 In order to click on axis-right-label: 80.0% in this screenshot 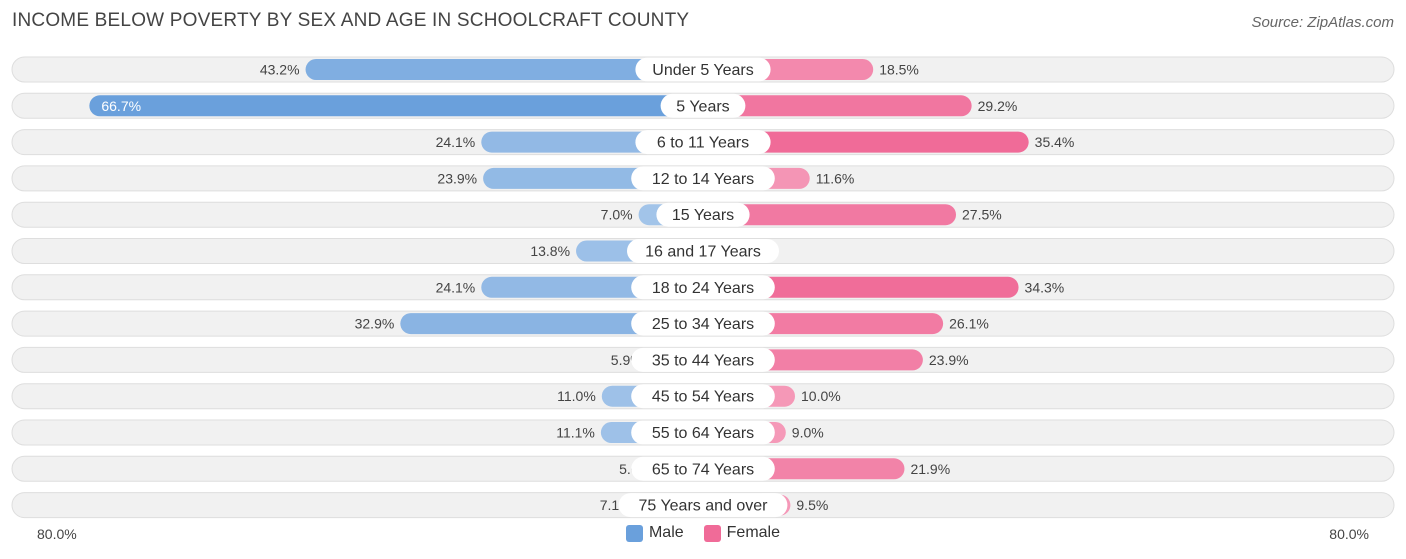, I will do `click(1349, 534)`.